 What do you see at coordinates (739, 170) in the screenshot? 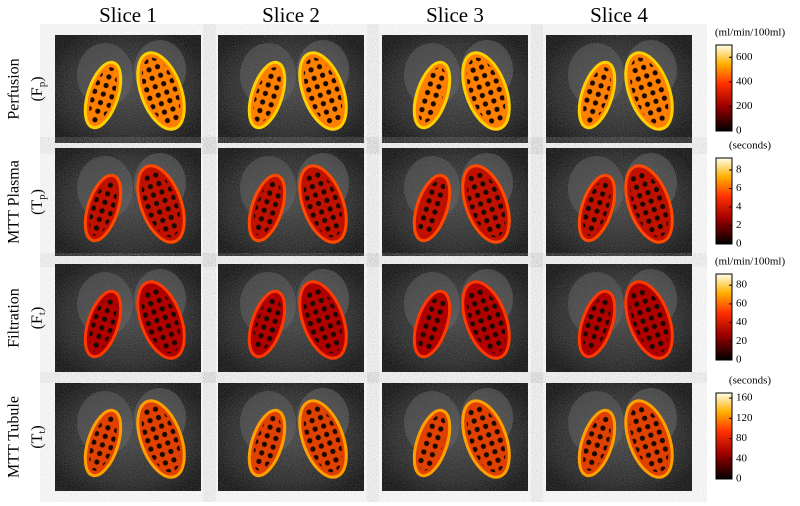
I see `colorbar-tick-label: 8` at bounding box center [739, 170].